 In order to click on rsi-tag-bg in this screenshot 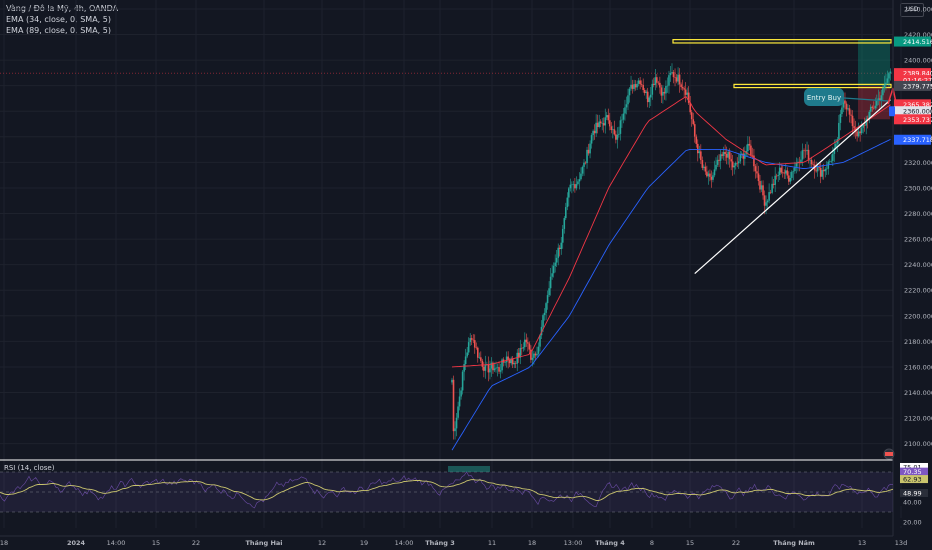, I will do `click(914, 479)`.